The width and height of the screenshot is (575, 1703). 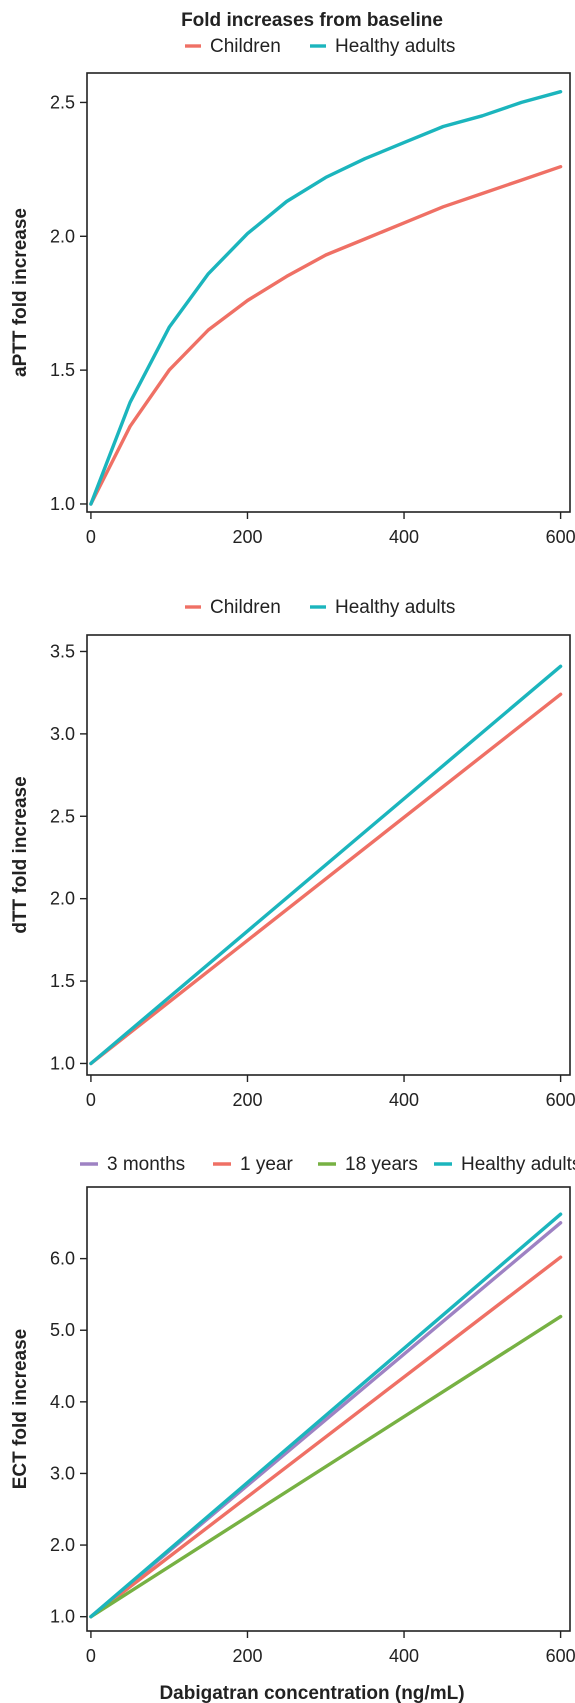 What do you see at coordinates (20, 1409) in the screenshot?
I see `y-axis-title-ect: ECT fold increase` at bounding box center [20, 1409].